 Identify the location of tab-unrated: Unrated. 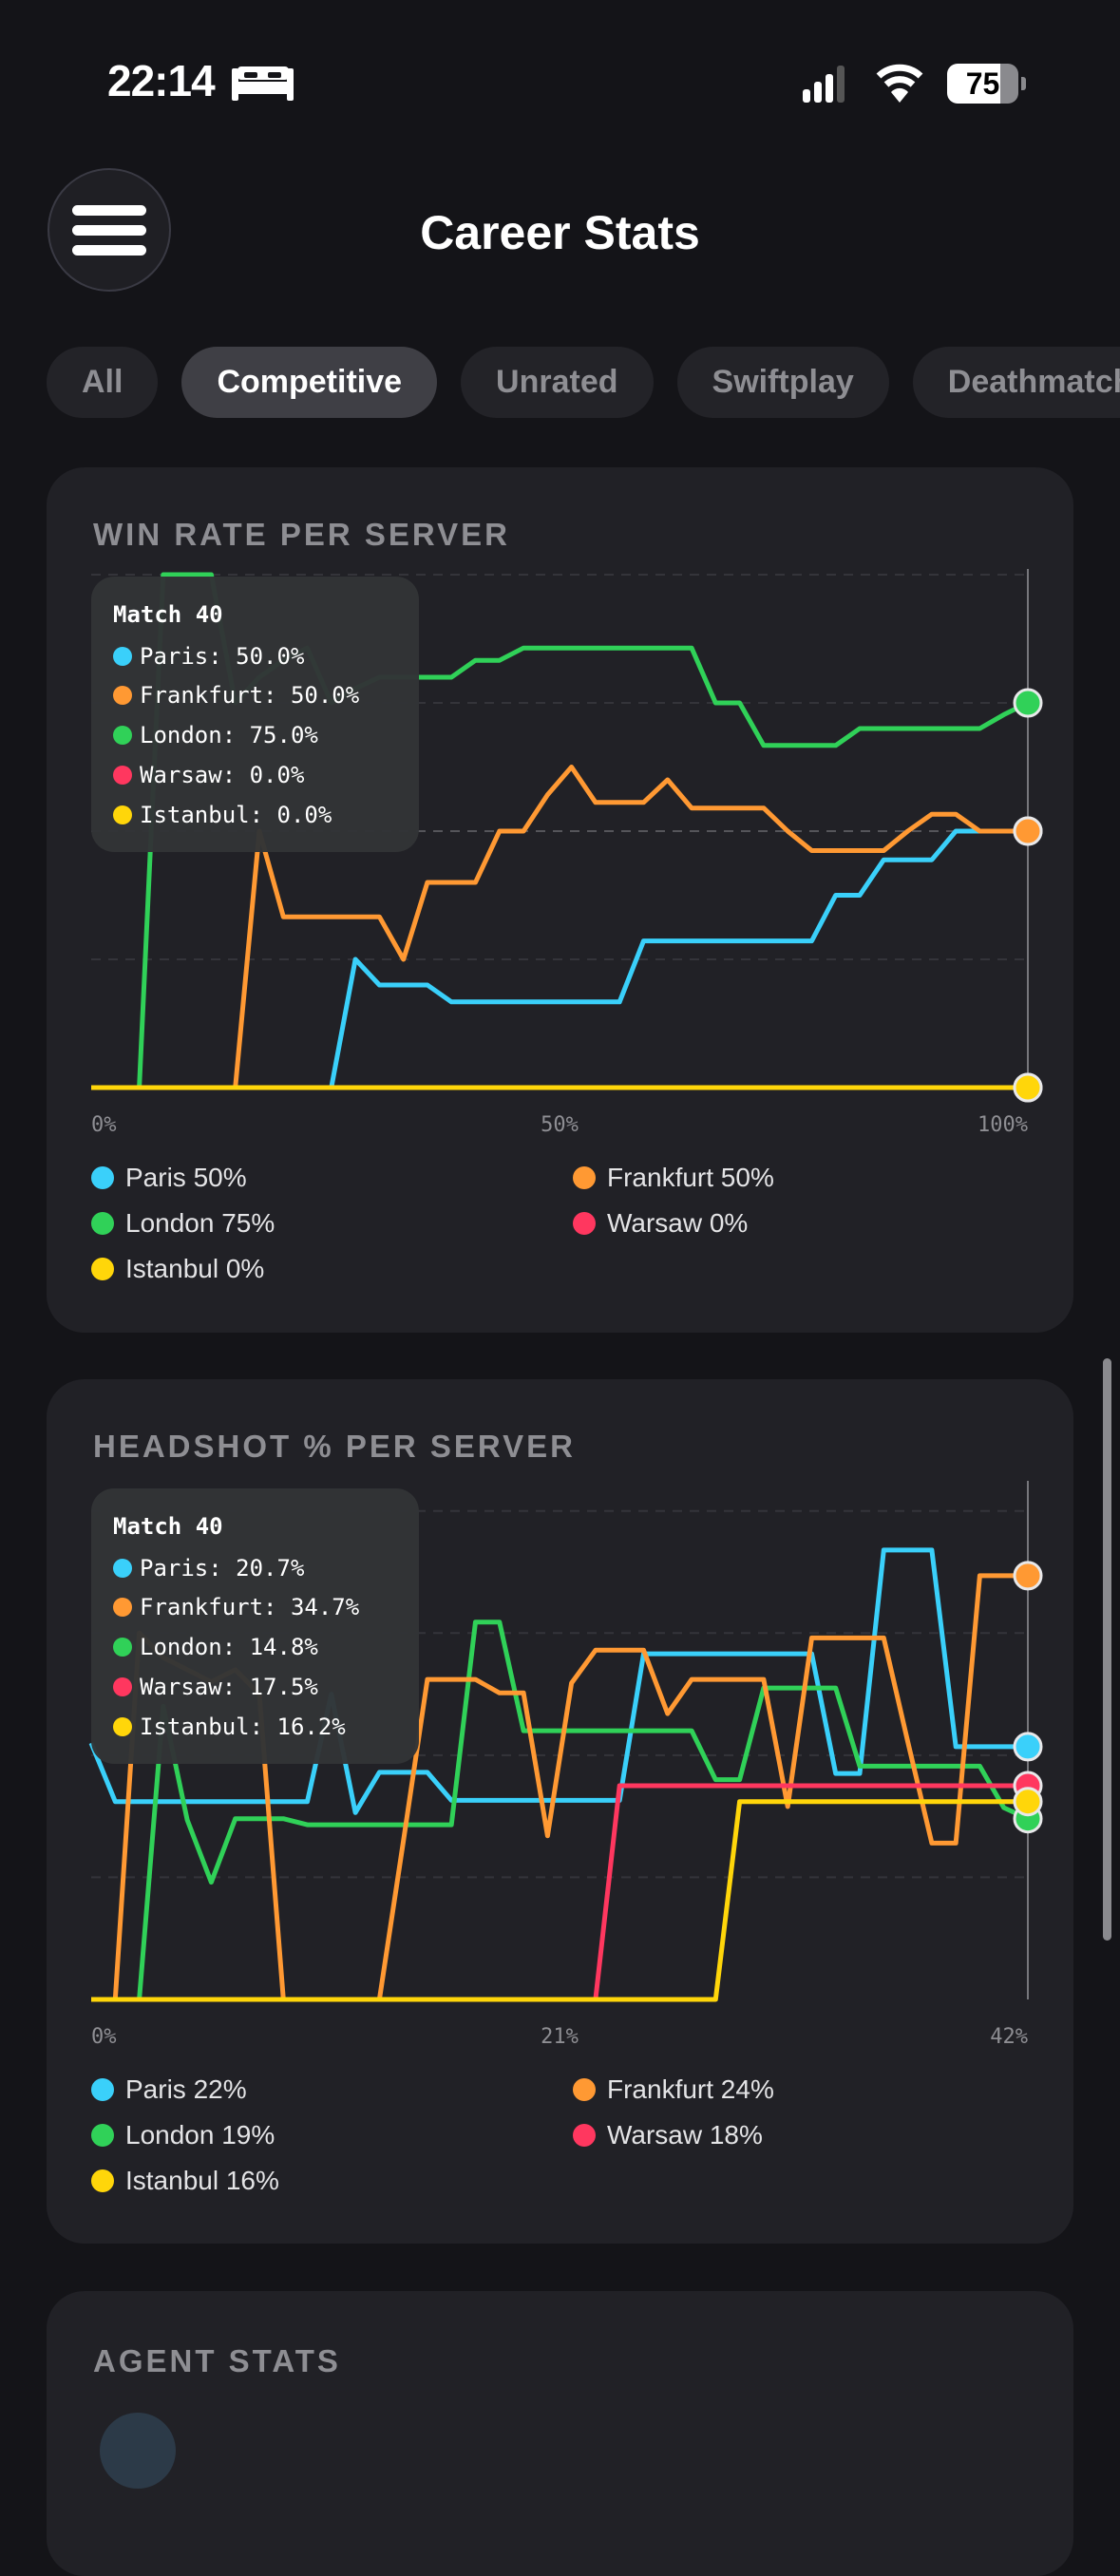
(557, 382).